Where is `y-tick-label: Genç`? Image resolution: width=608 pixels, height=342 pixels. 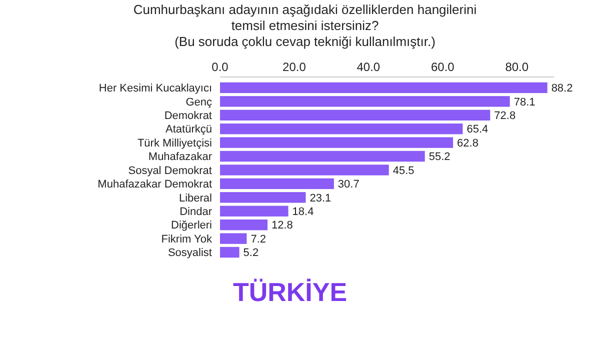 y-tick-label: Genç is located at coordinates (199, 102).